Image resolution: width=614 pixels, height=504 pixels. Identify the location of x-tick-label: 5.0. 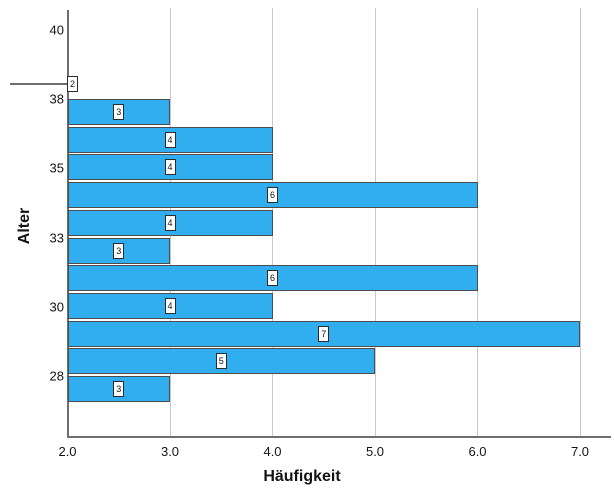
(375, 451).